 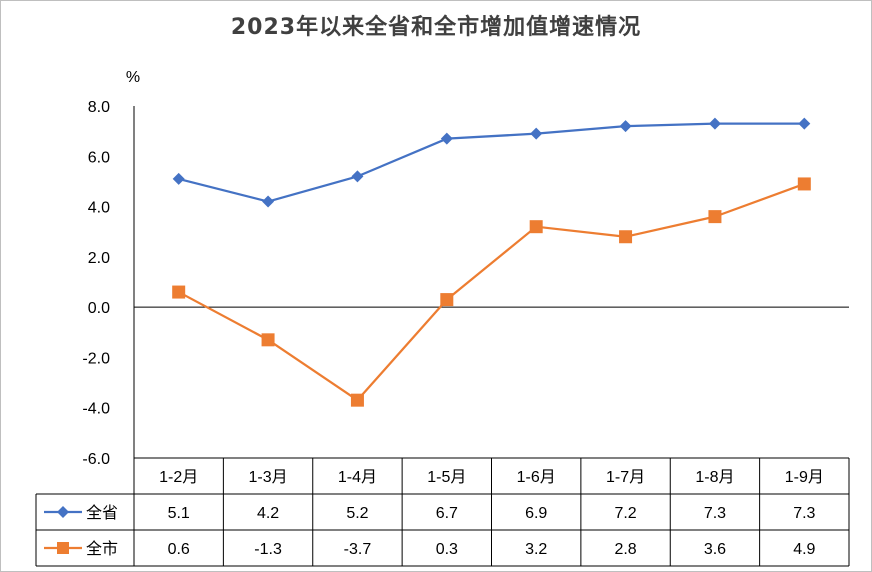 I want to click on data-table-value: 0.3, so click(x=447, y=549).